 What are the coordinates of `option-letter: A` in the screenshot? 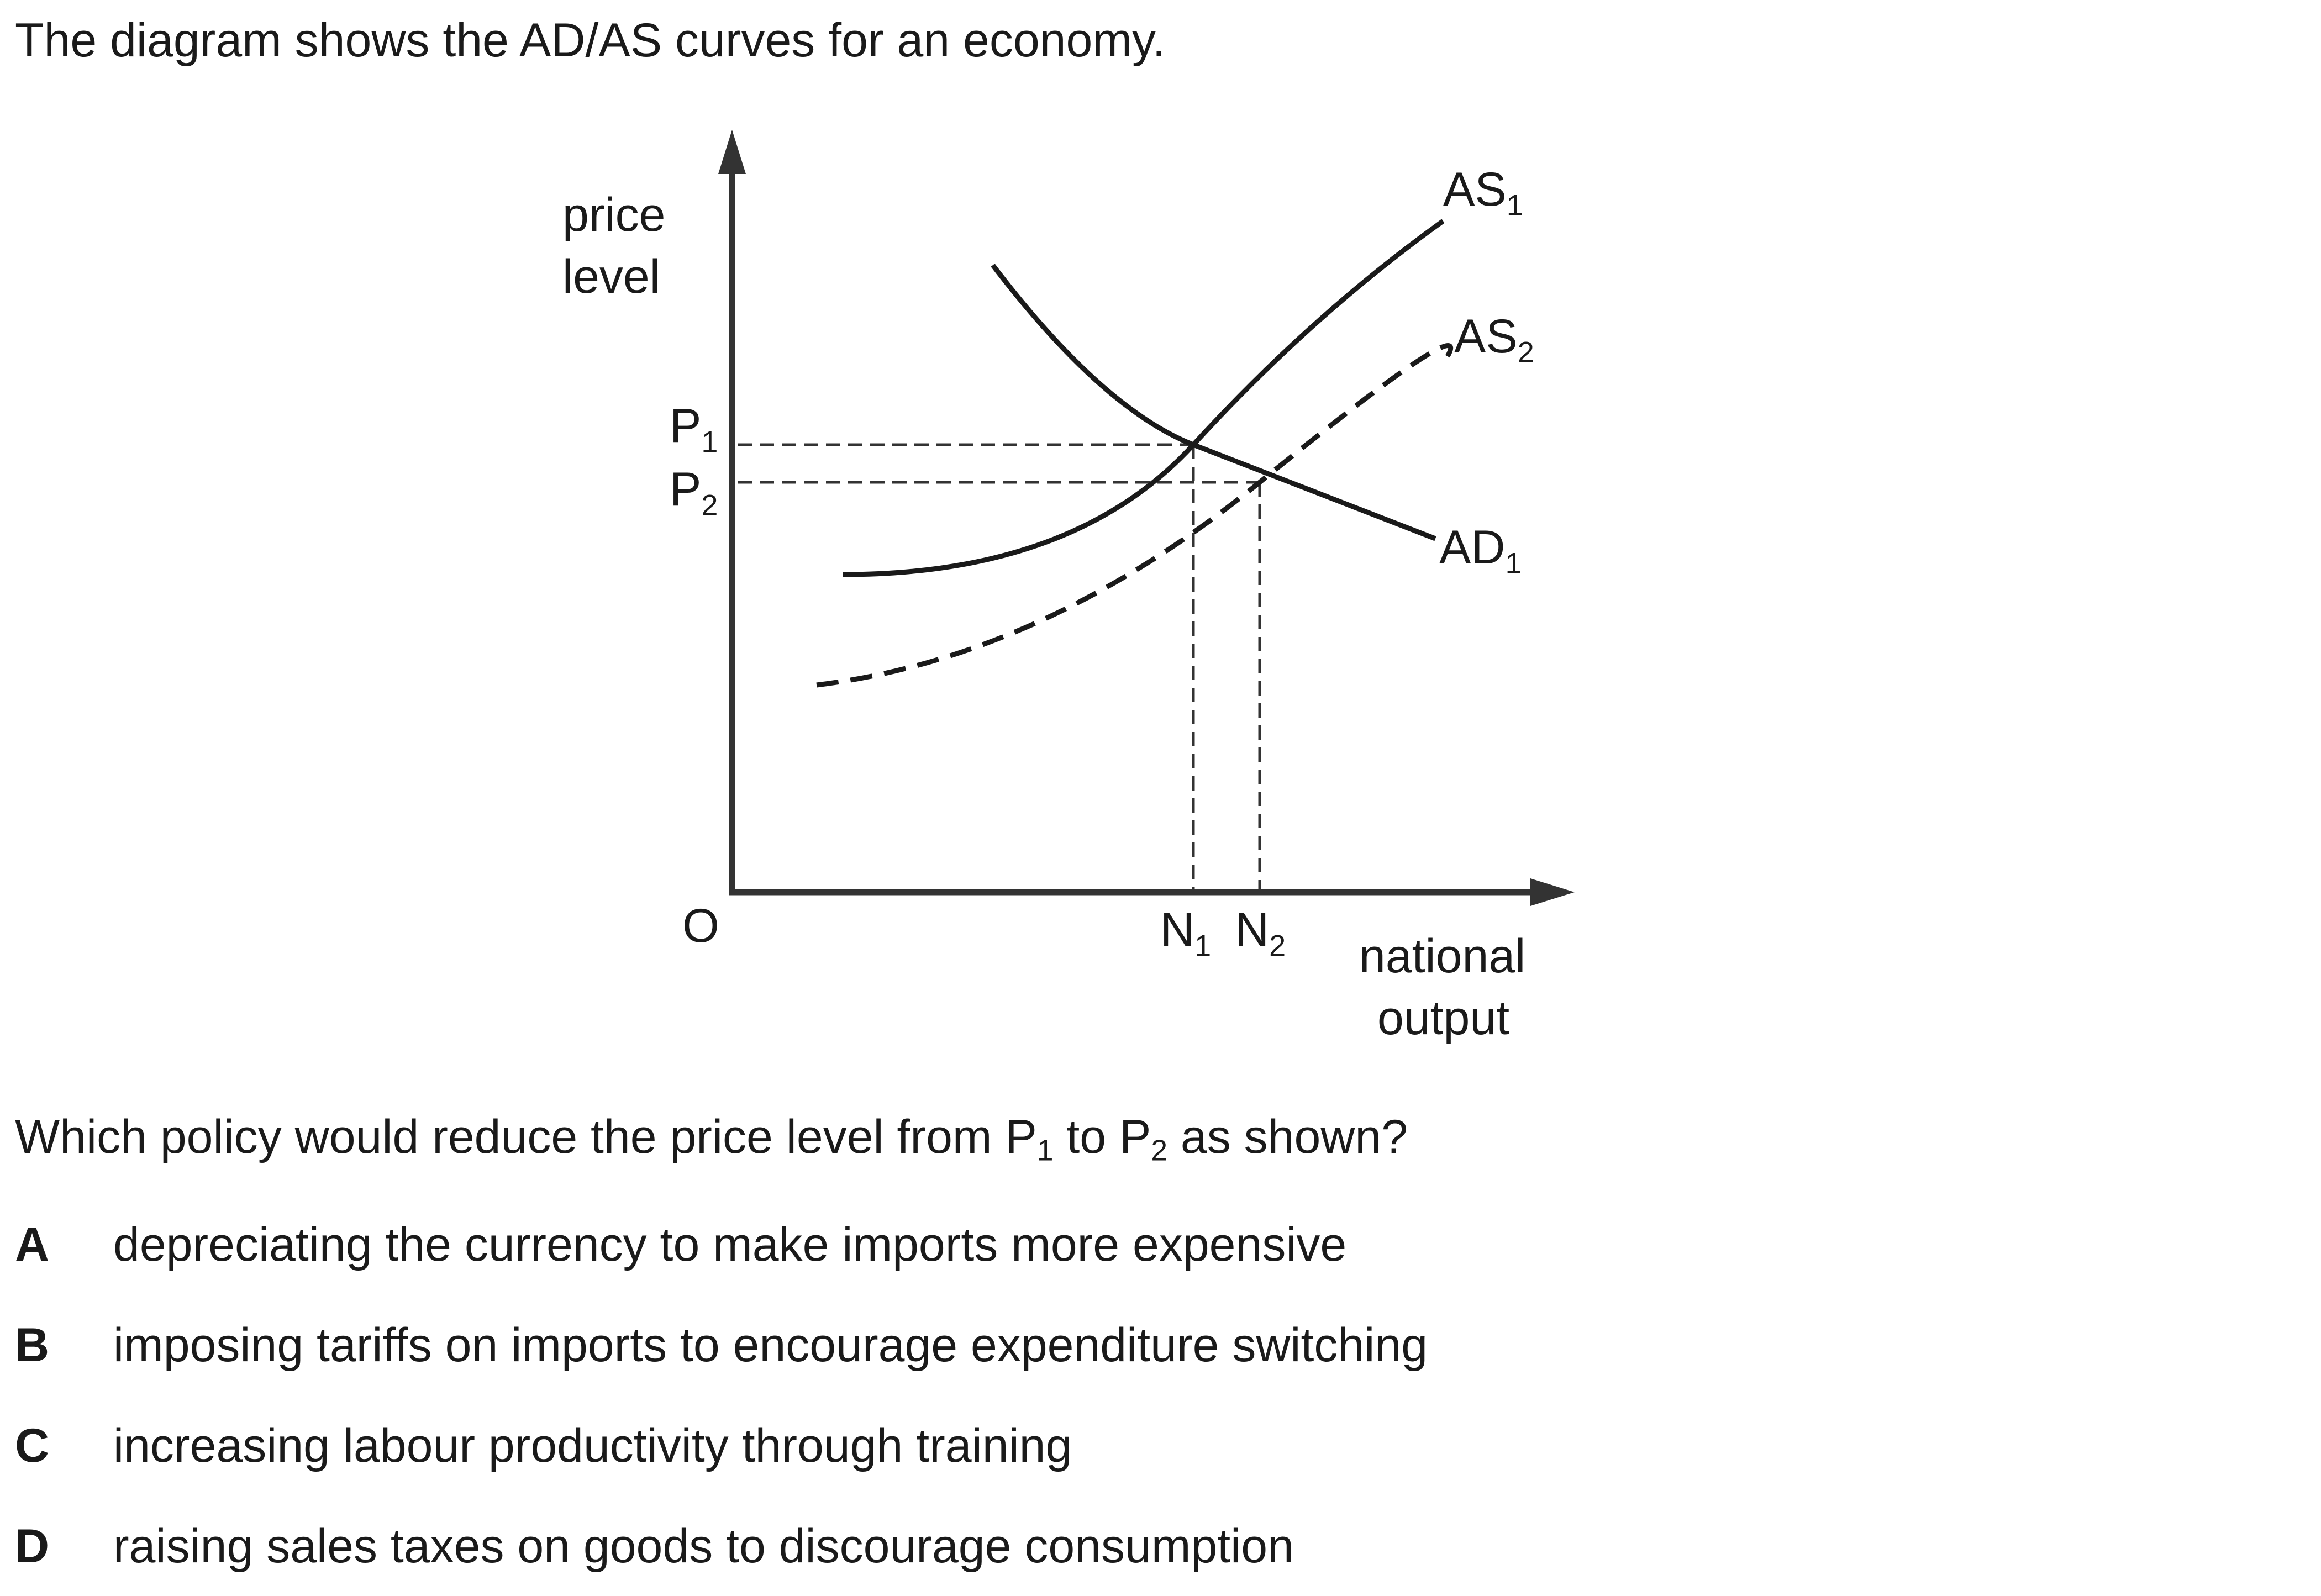 It's located at (32, 1244).